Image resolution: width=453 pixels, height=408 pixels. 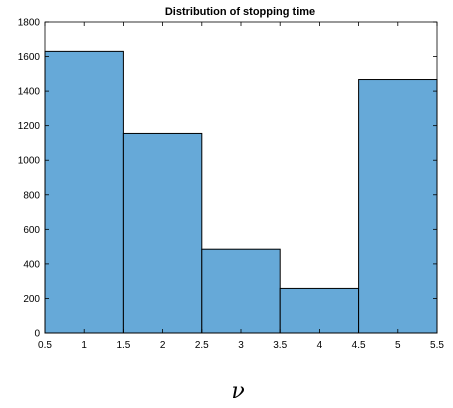 I want to click on x-axis-label: ν, so click(x=237, y=391).